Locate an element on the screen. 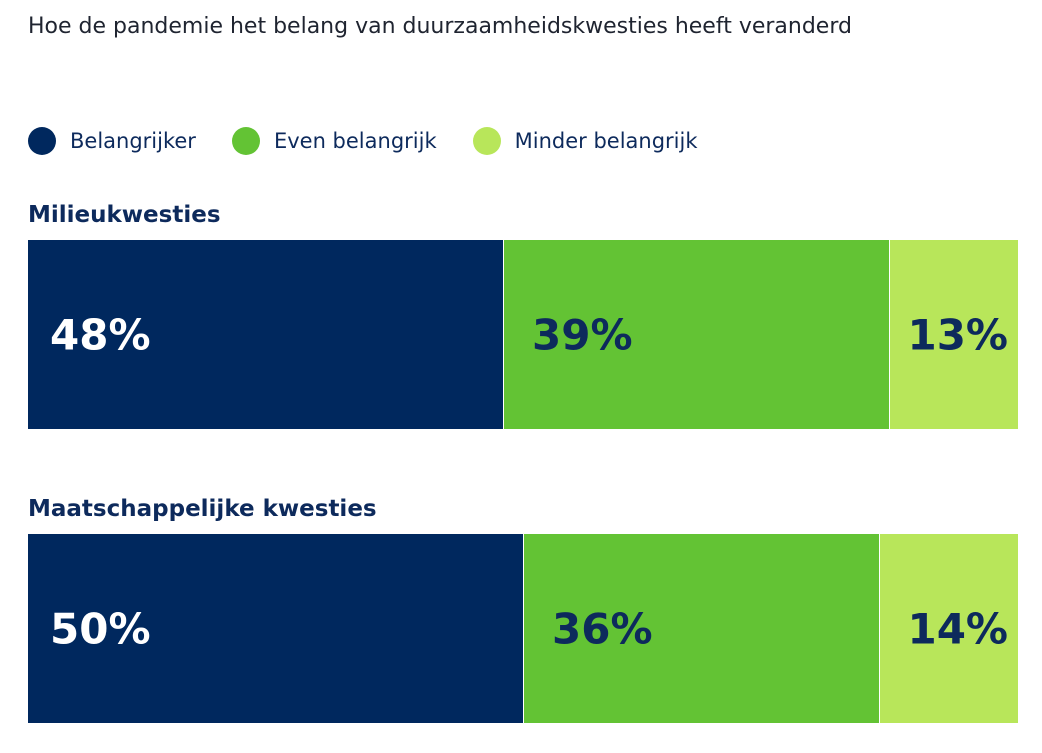  bar-segment: 50% is located at coordinates (275, 628).